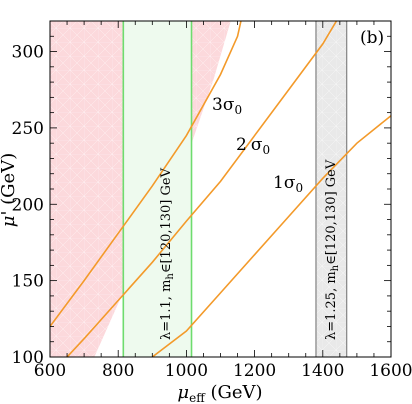  Describe the element at coordinates (28, 205) in the screenshot. I see `y-tick-label: 200` at that location.